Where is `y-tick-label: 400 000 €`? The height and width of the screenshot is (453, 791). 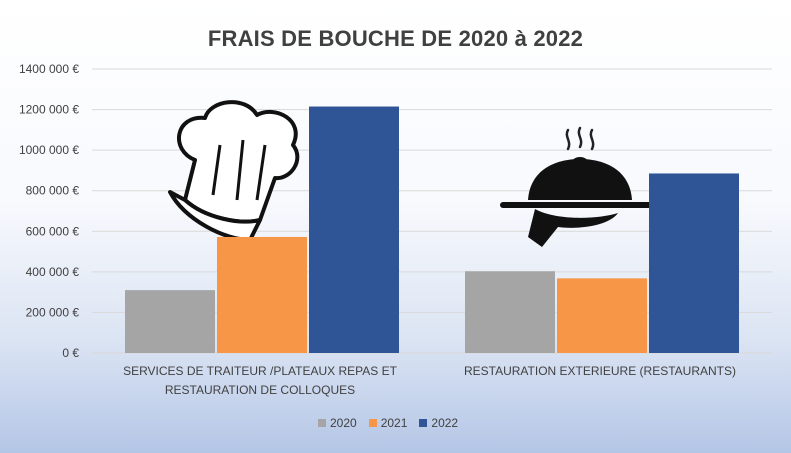 y-tick-label: 400 000 € is located at coordinates (53, 272).